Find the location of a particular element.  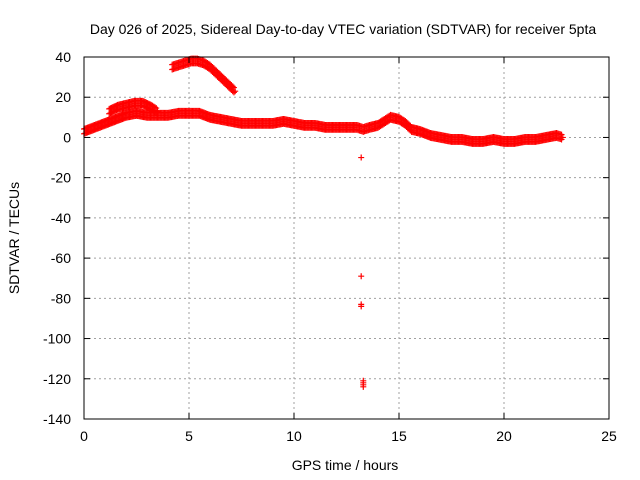

y-tick-label: -20 is located at coordinates (61, 178).